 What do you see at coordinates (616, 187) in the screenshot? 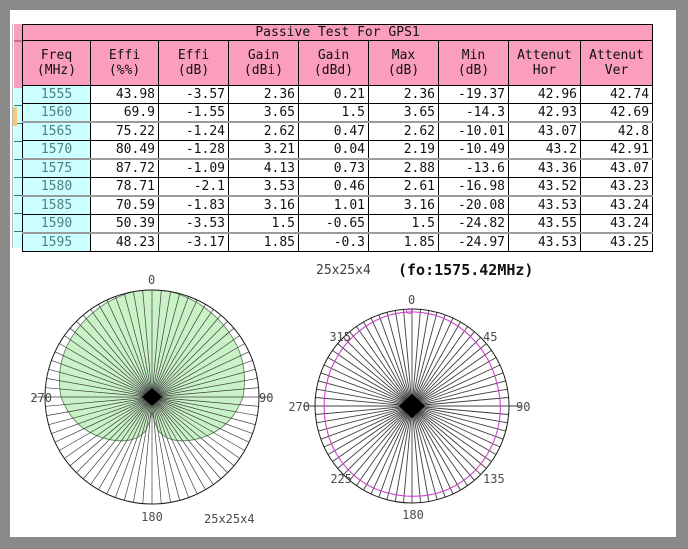
I see `value-cell: 43.23` at bounding box center [616, 187].